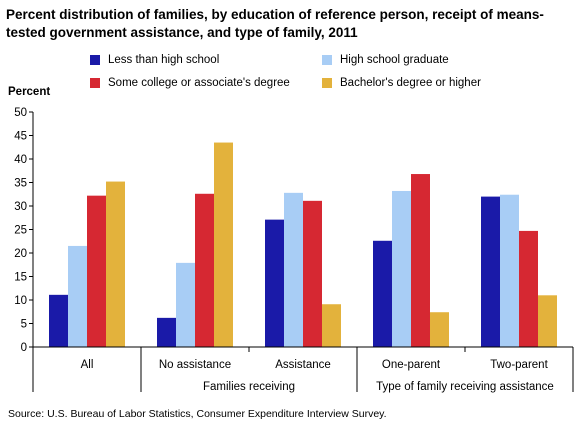  What do you see at coordinates (20, 160) in the screenshot?
I see `y-tick-label-40: 40` at bounding box center [20, 160].